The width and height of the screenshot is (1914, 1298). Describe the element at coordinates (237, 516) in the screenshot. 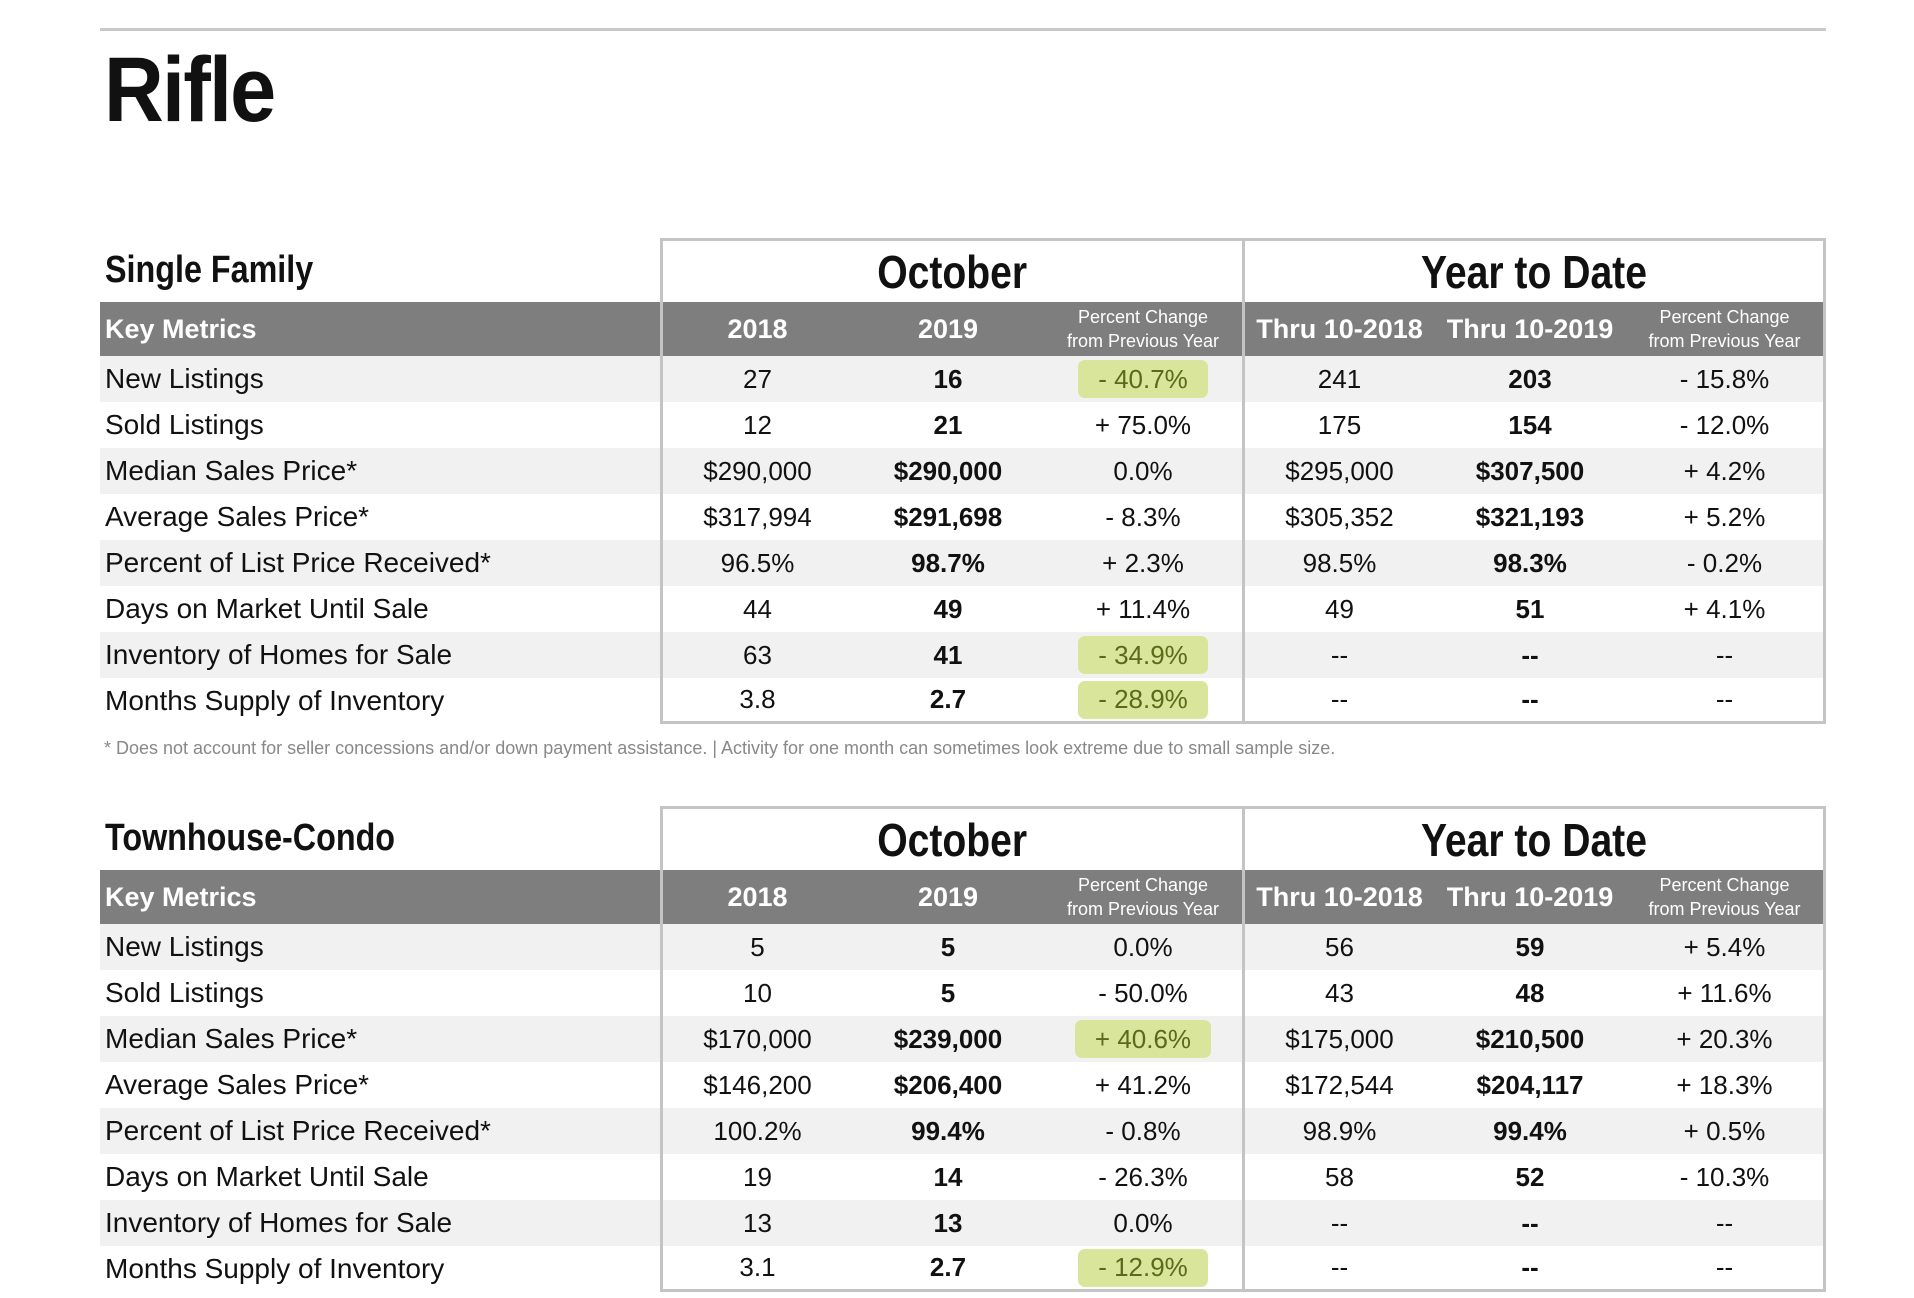

I see `metric-label: Average Sales Price*` at that location.